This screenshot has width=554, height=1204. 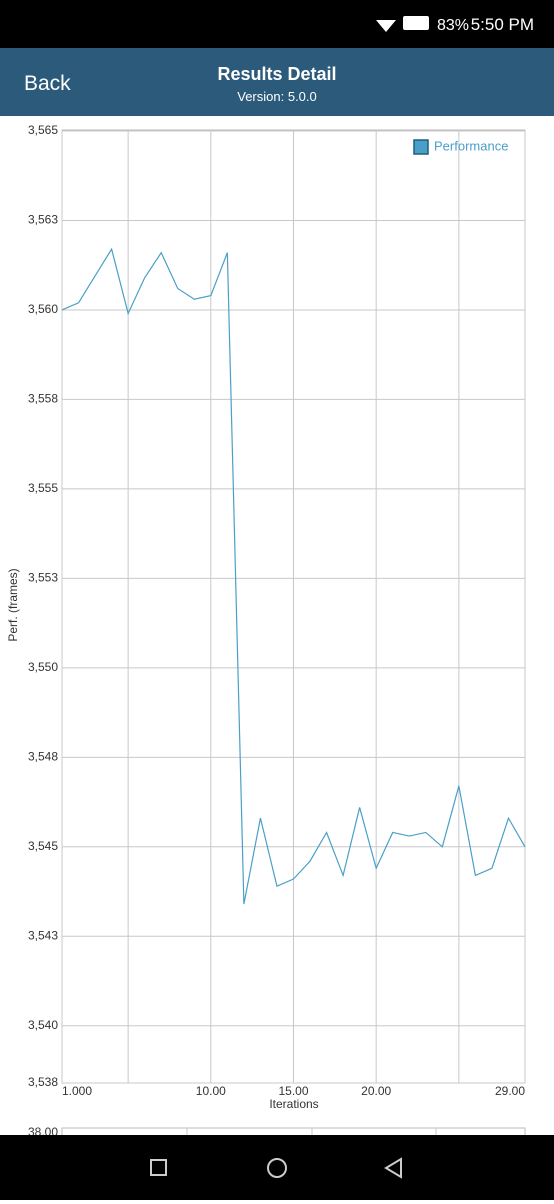 What do you see at coordinates (293, 1091) in the screenshot?
I see `x-tick-label: 15.00` at bounding box center [293, 1091].